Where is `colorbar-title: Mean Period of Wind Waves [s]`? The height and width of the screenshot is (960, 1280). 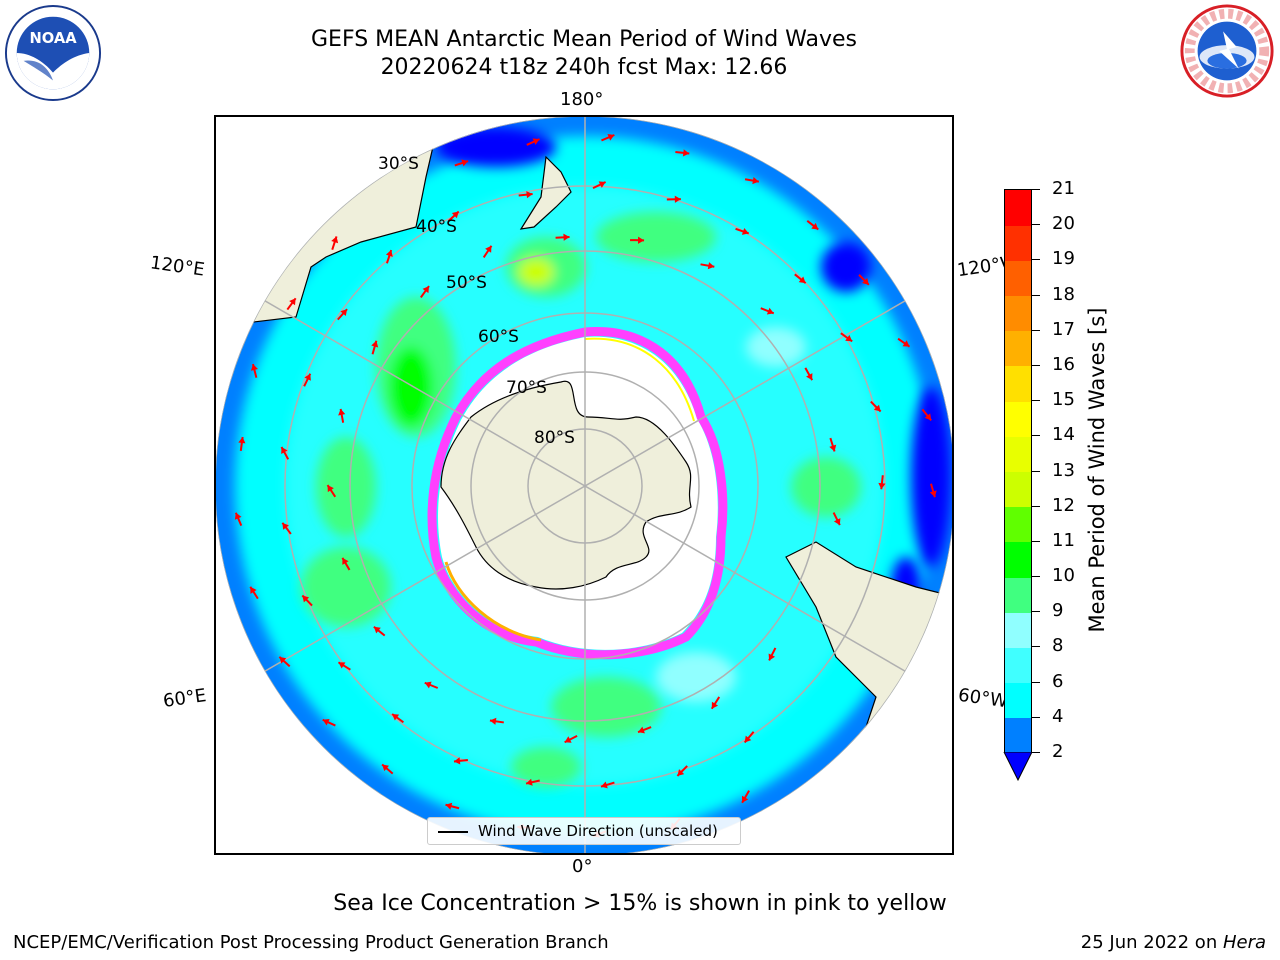
colorbar-title: Mean Period of Wind Waves [s] is located at coordinates (1097, 470).